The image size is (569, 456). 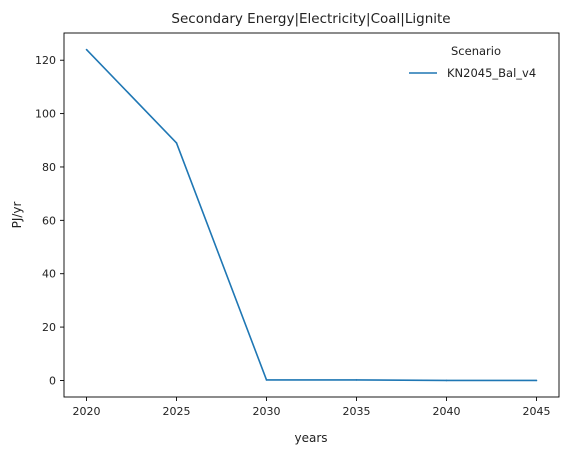 I want to click on y-tick-label: 80, so click(x=49, y=167).